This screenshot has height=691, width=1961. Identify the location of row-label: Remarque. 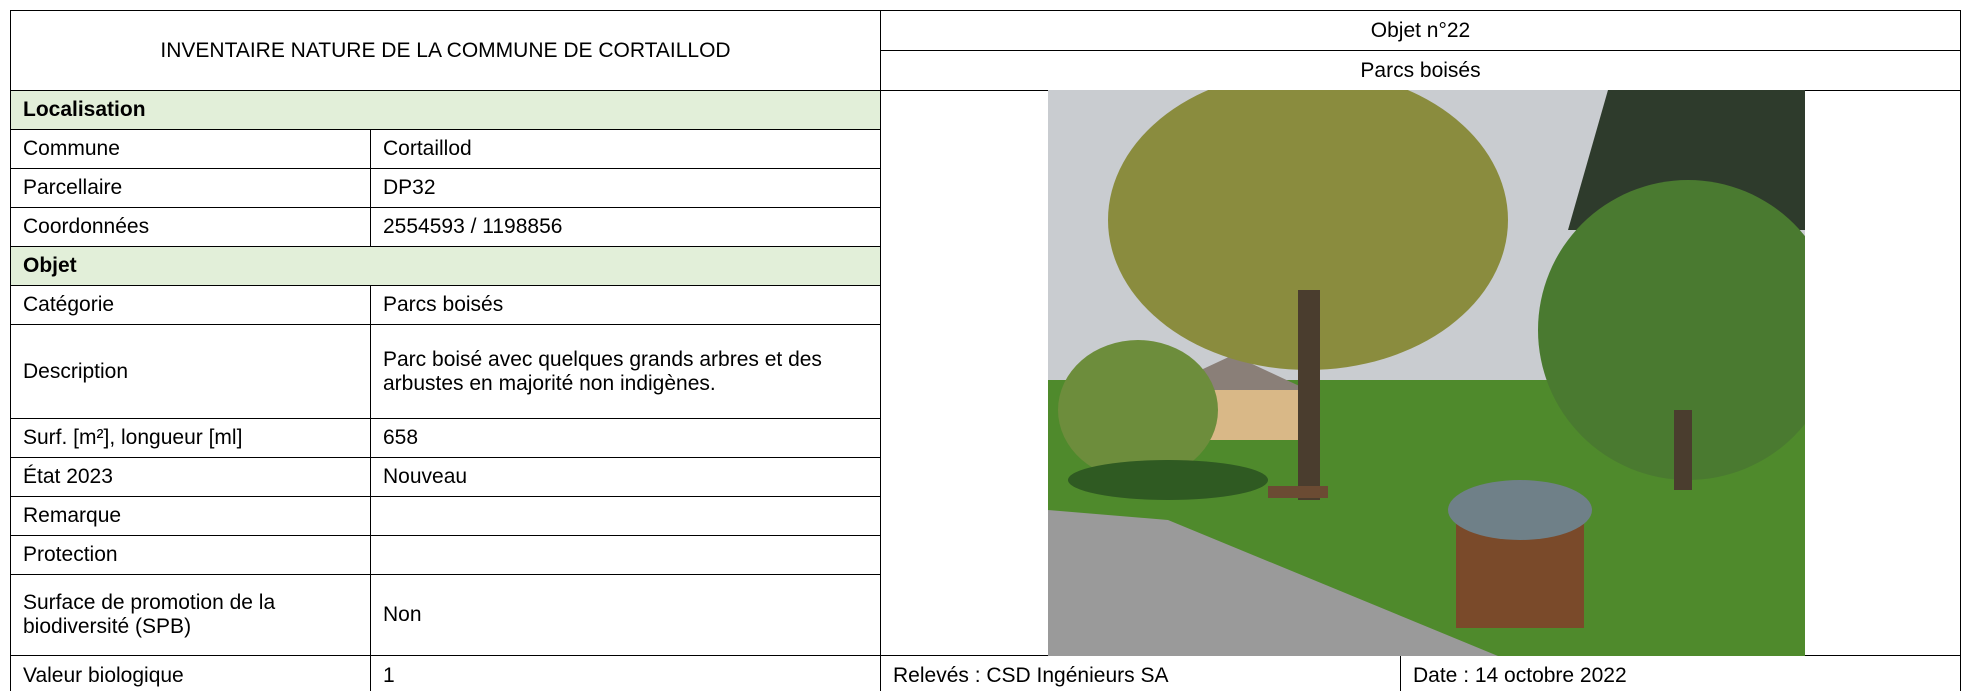
(190, 516).